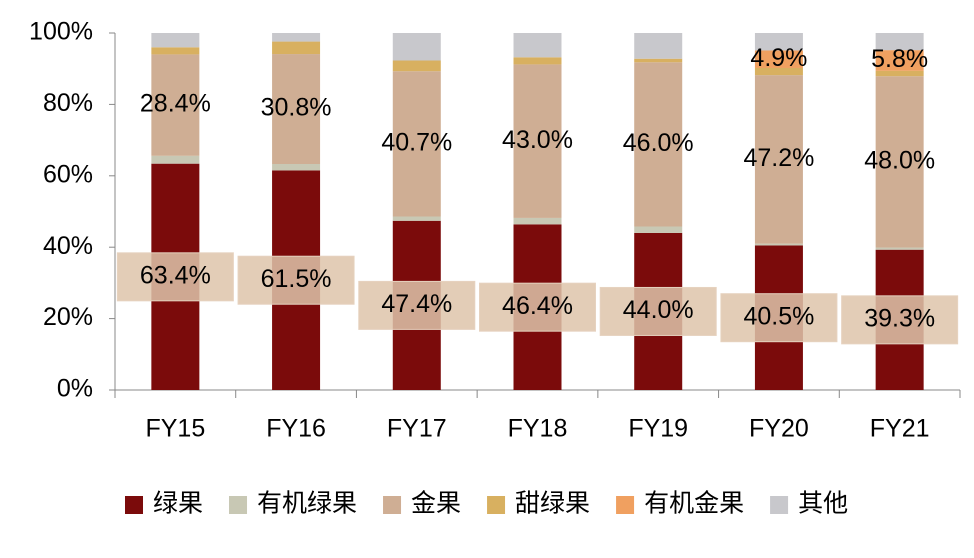 The height and width of the screenshot is (558, 974). I want to click on data-label: 46.0%, so click(658, 143).